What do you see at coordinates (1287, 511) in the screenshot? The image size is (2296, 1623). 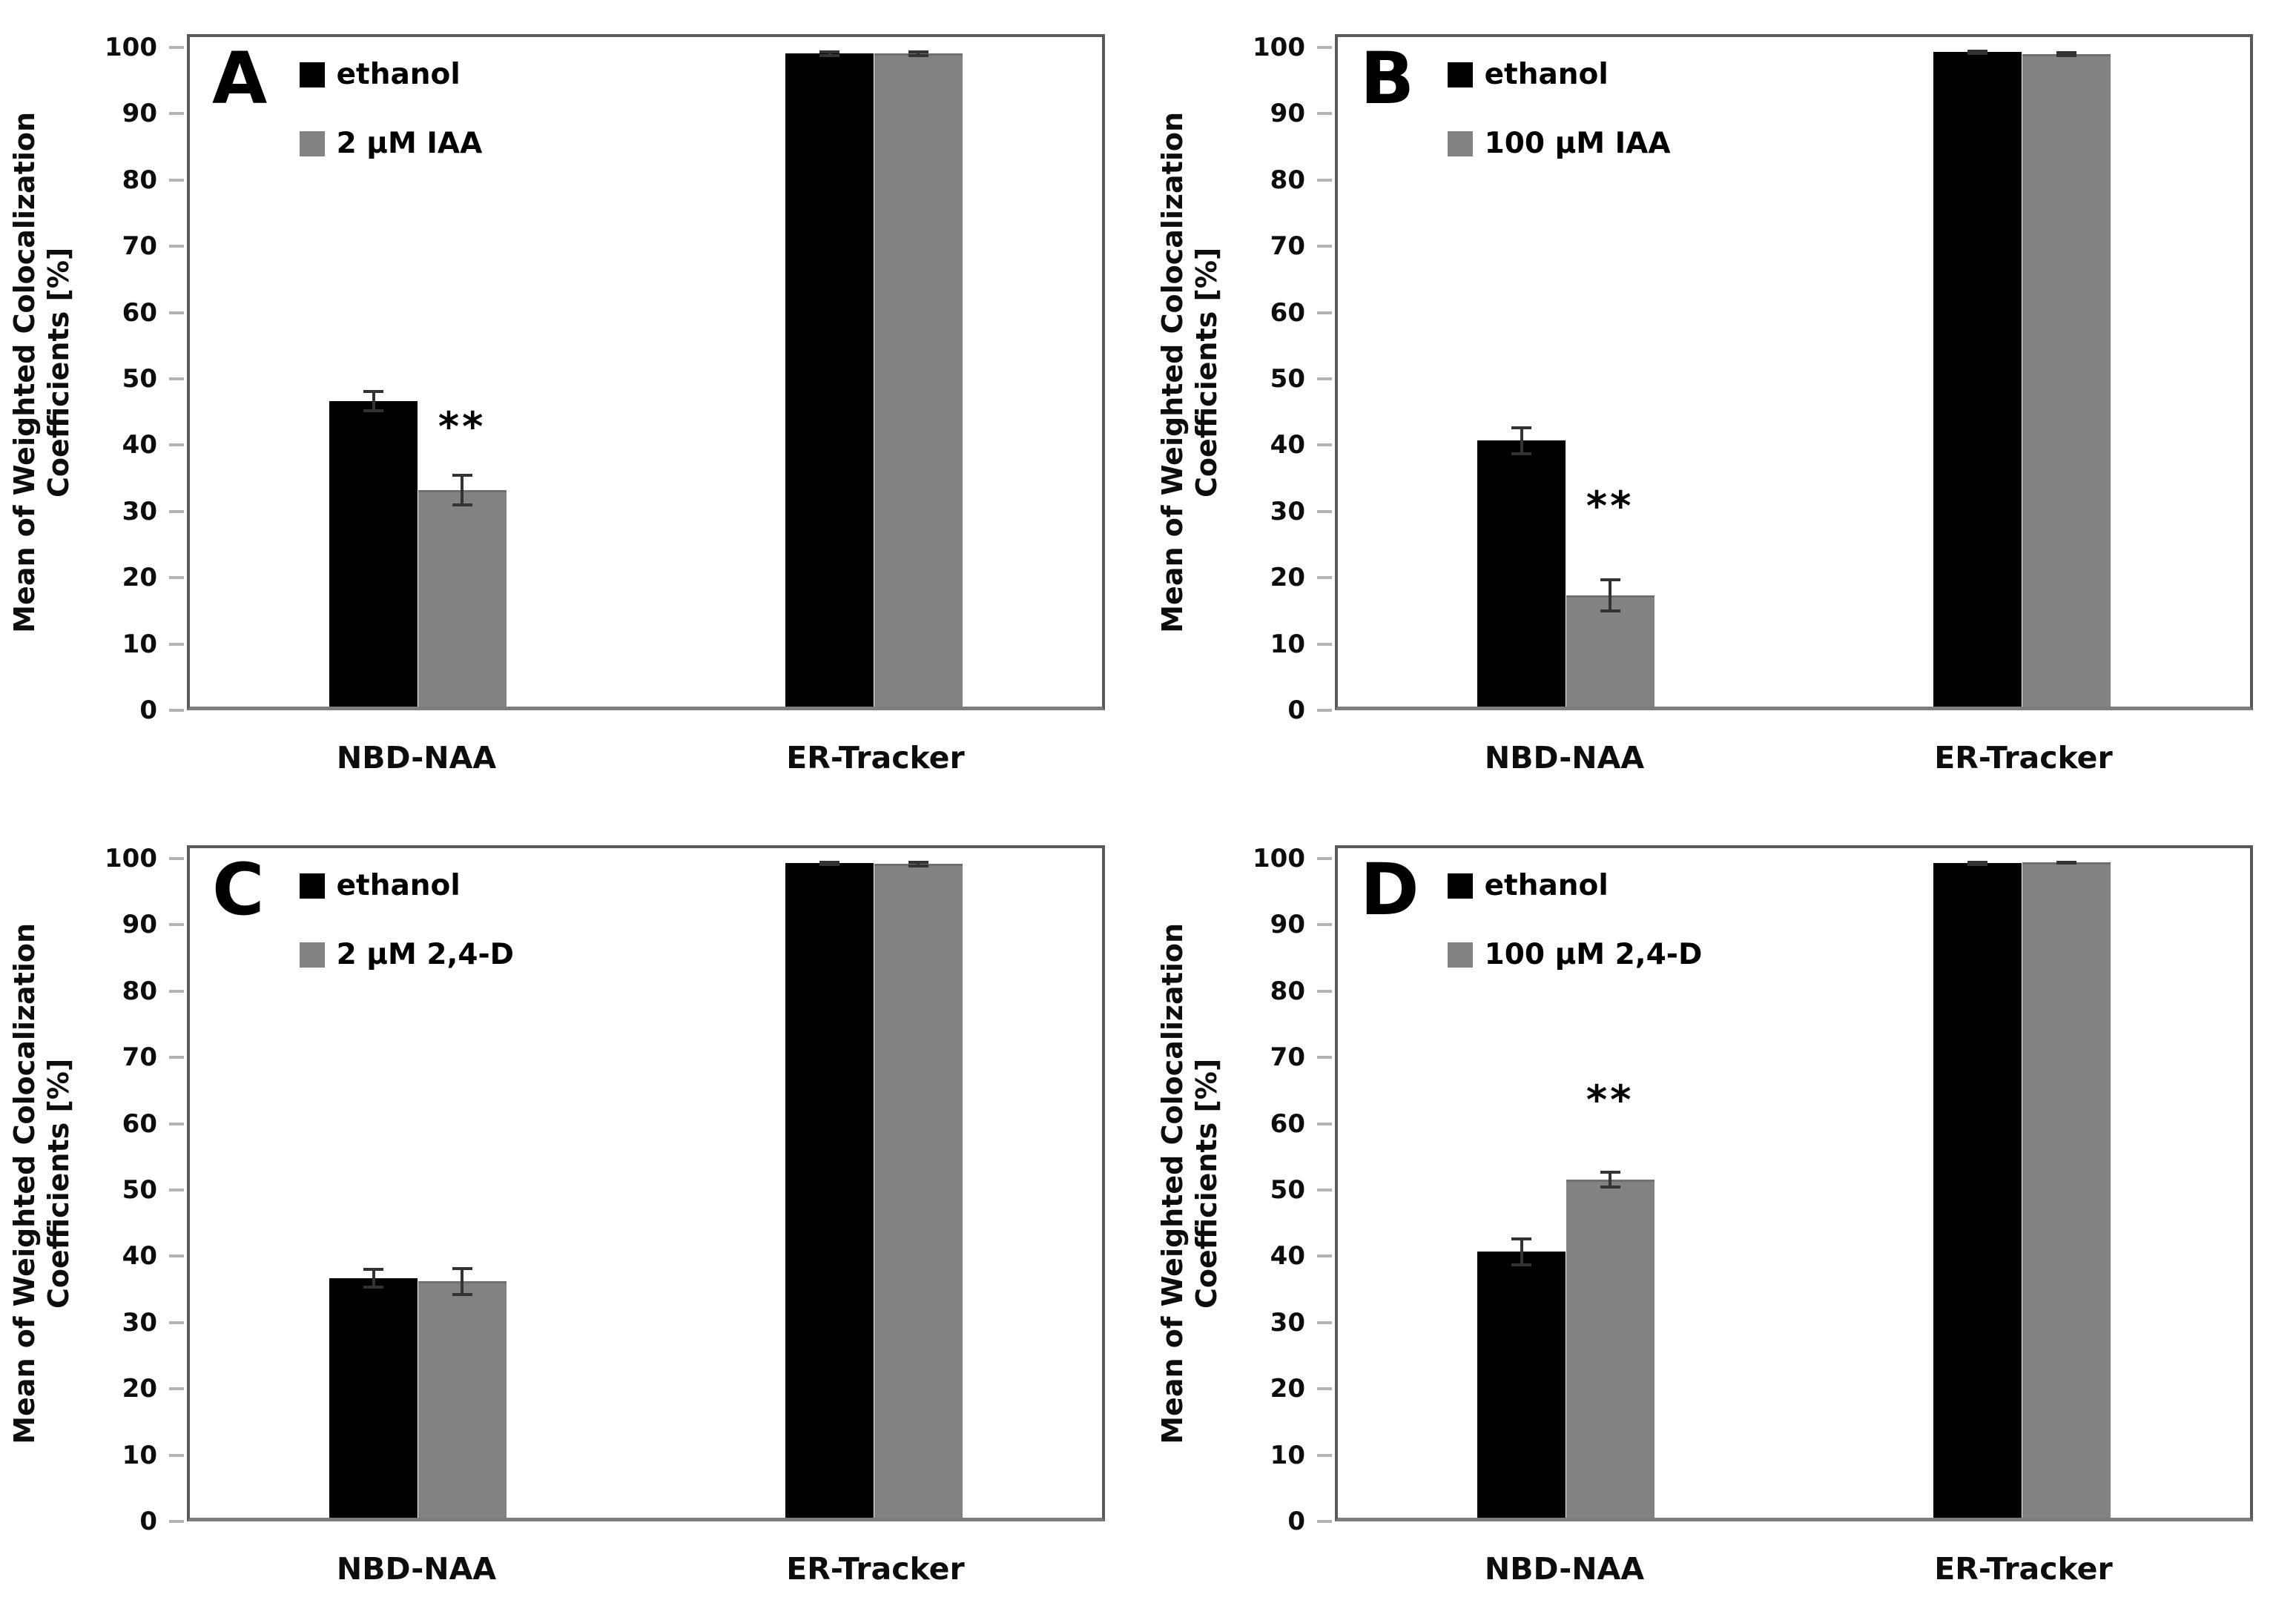 I see `y-tick-label: 30` at bounding box center [1287, 511].